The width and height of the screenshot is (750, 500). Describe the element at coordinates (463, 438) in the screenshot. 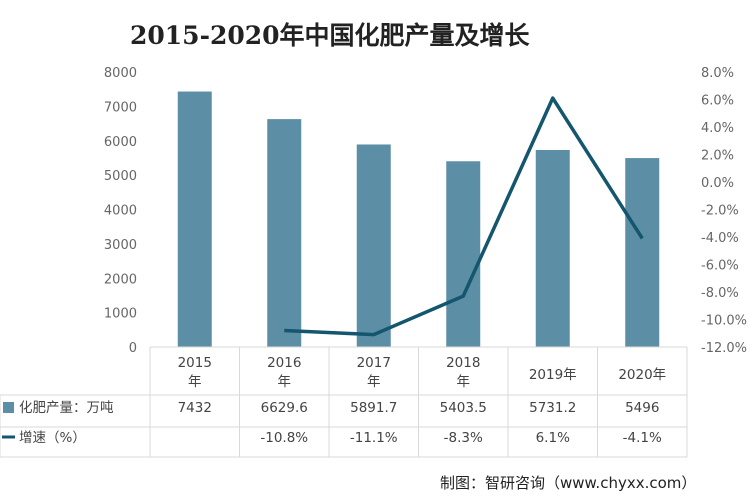

I see `table-cell-growth: -8.3%` at that location.